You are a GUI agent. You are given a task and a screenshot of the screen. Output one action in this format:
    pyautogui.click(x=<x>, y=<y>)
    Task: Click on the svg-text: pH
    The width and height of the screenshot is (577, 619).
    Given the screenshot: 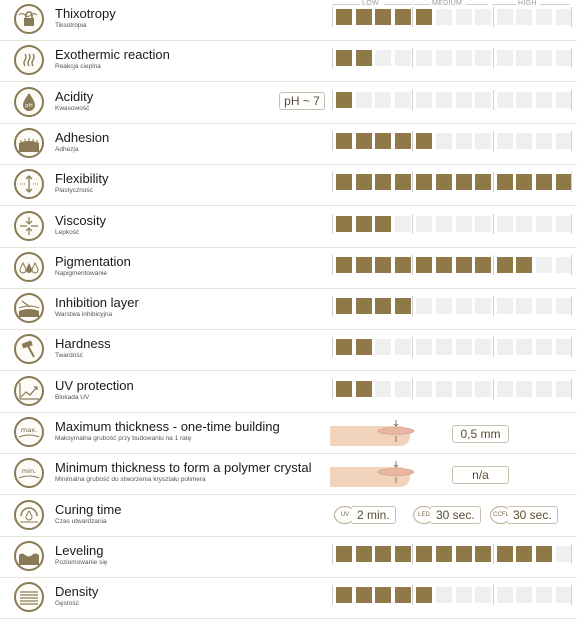 What is the action you would take?
    pyautogui.click(x=29, y=106)
    